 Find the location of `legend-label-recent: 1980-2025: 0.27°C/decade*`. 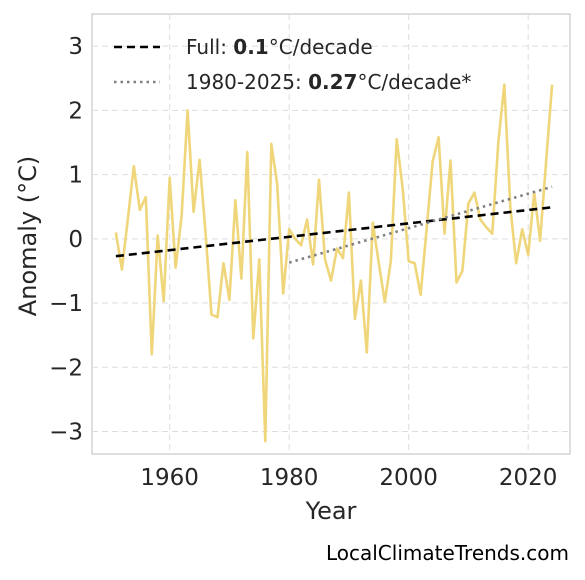

legend-label-recent: 1980-2025: 0.27°C/decade* is located at coordinates (328, 82).